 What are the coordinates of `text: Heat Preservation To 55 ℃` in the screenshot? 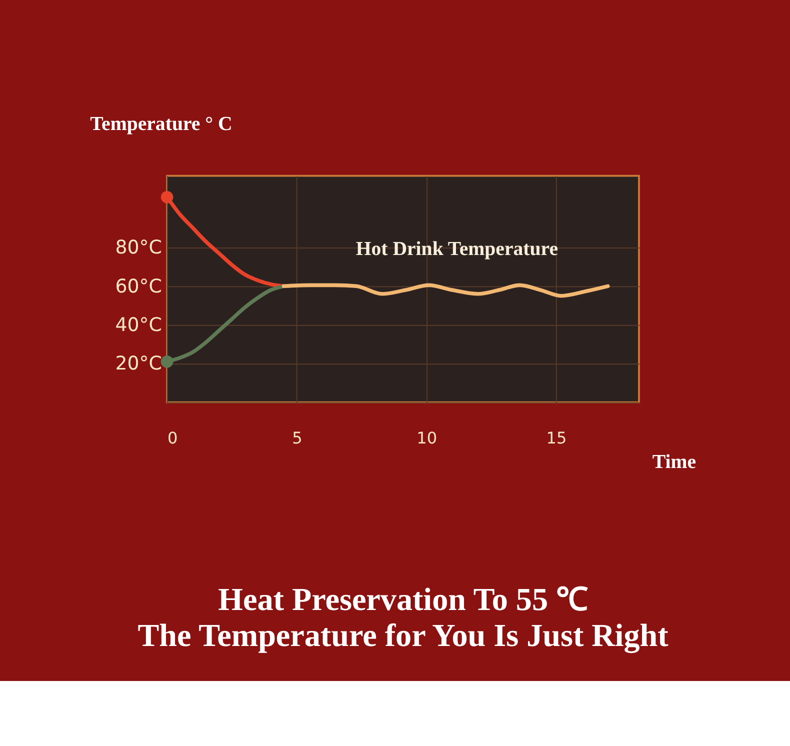 It's located at (403, 598).